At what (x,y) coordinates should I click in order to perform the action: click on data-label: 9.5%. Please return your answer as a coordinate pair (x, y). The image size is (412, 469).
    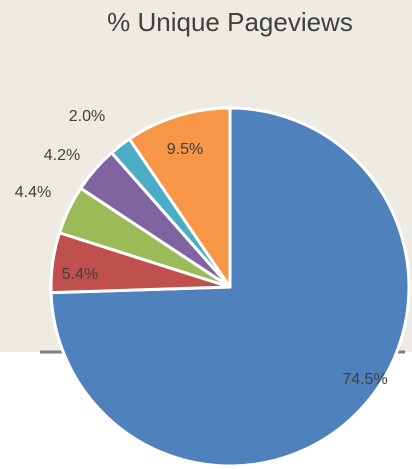
    Looking at the image, I should click on (185, 149).